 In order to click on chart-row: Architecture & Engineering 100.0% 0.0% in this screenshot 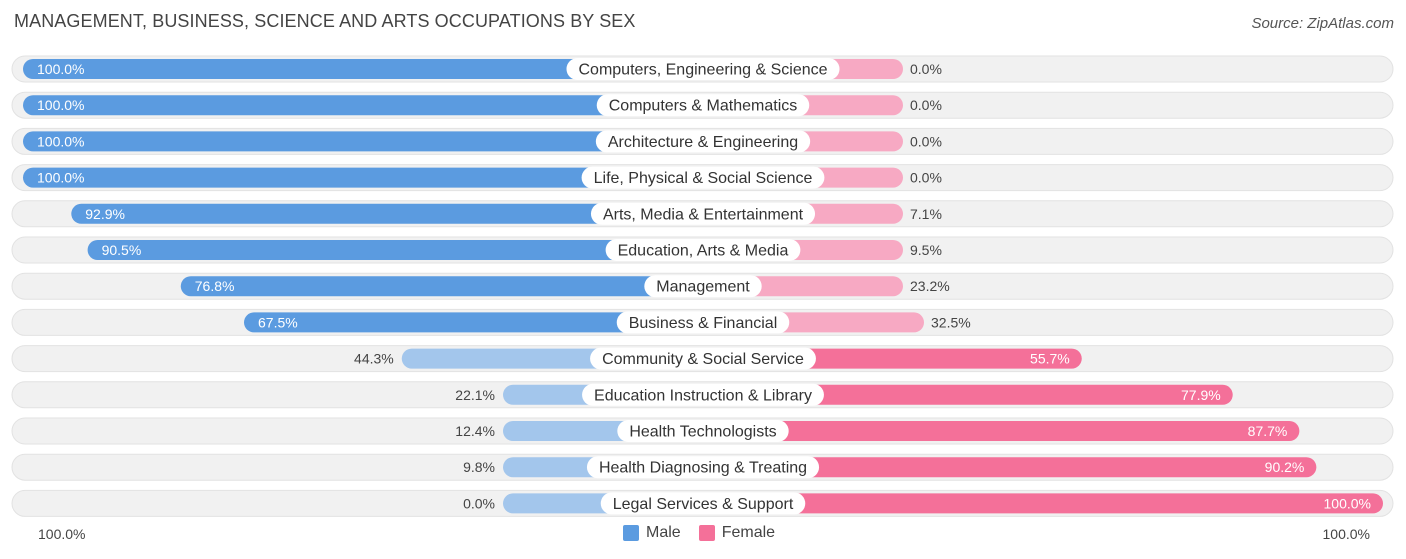, I will do `click(702, 141)`.